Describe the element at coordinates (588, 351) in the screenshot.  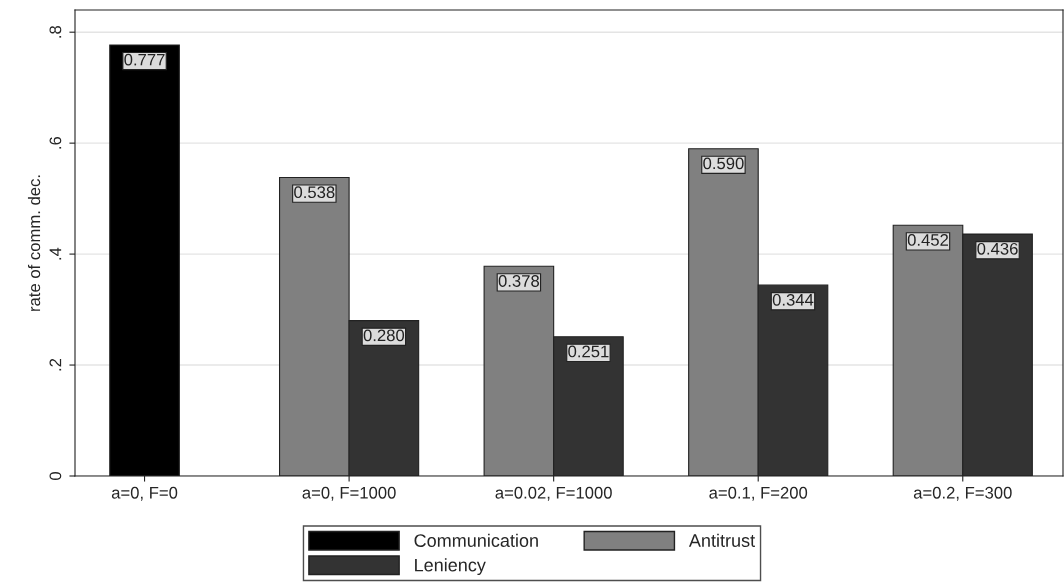
I see `data-label: 0.251` at that location.